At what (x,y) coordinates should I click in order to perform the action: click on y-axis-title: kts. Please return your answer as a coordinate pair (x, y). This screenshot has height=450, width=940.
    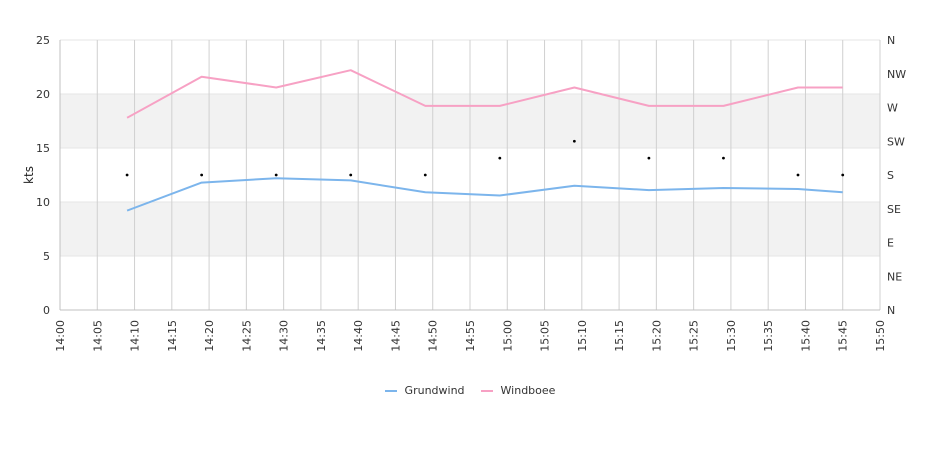
    Looking at the image, I should click on (29, 175).